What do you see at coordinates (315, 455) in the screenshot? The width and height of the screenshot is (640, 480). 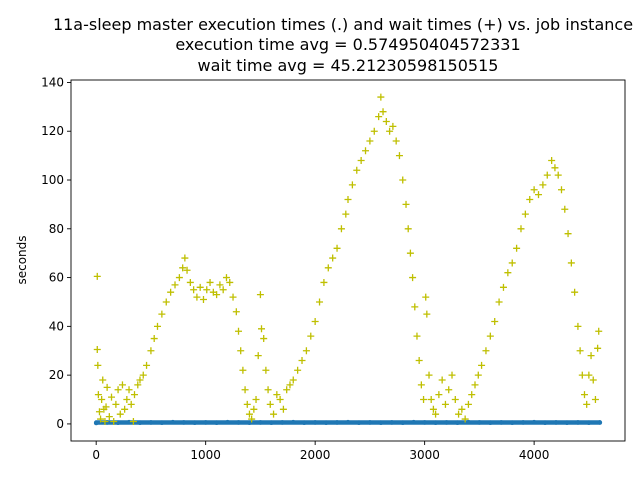 I see `x-tick-label-2: 2000` at bounding box center [315, 455].